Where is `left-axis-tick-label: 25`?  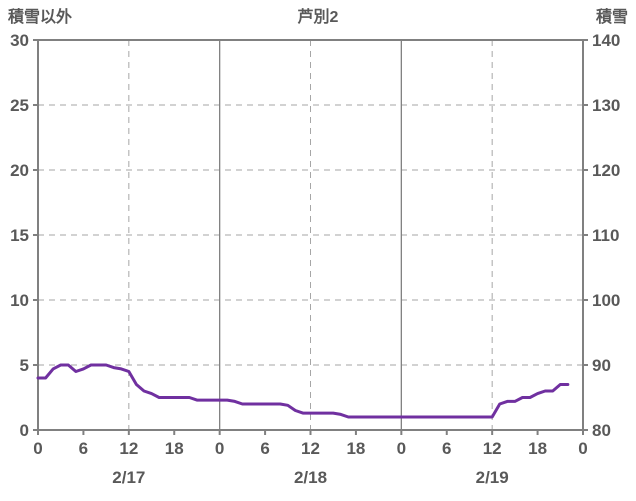
left-axis-tick-label: 25 is located at coordinates (19, 105).